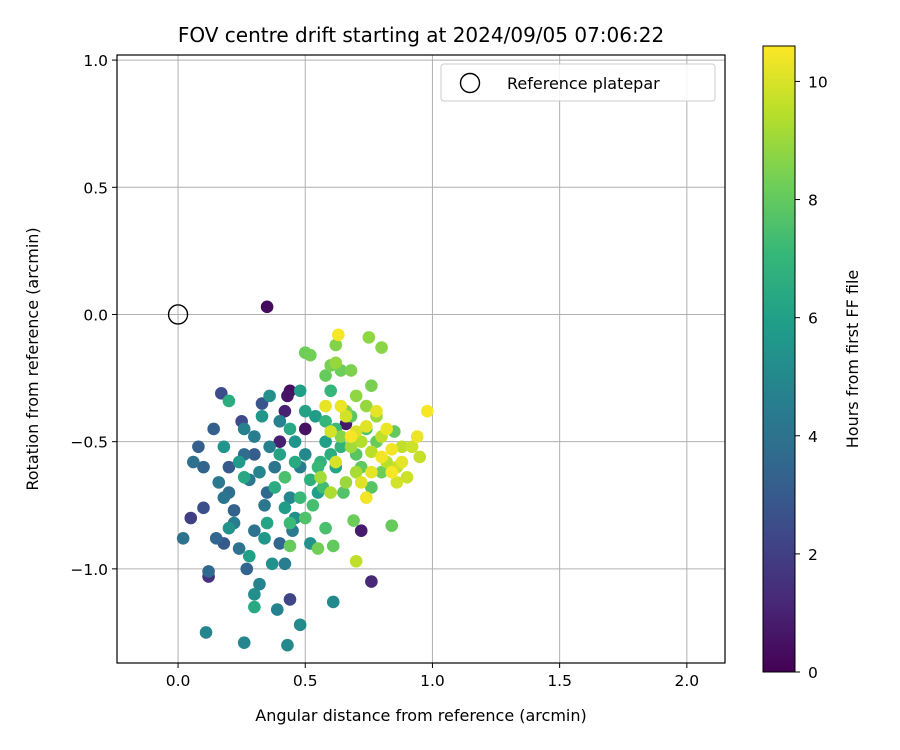 The height and width of the screenshot is (750, 900). What do you see at coordinates (89, 443) in the screenshot?
I see `y-tick-label: −0.5` at bounding box center [89, 443].